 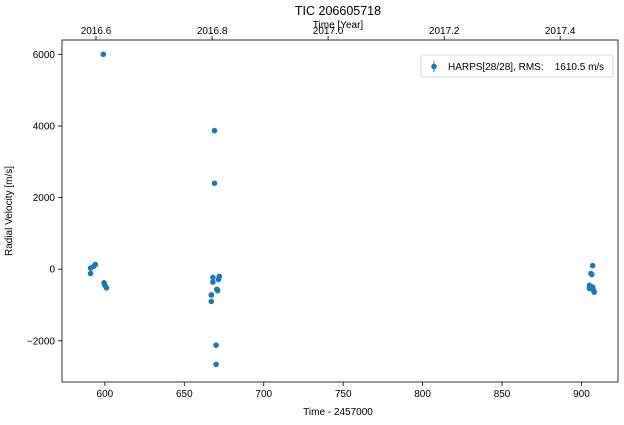 I want to click on y-tick-label: 4000, so click(x=44, y=126).